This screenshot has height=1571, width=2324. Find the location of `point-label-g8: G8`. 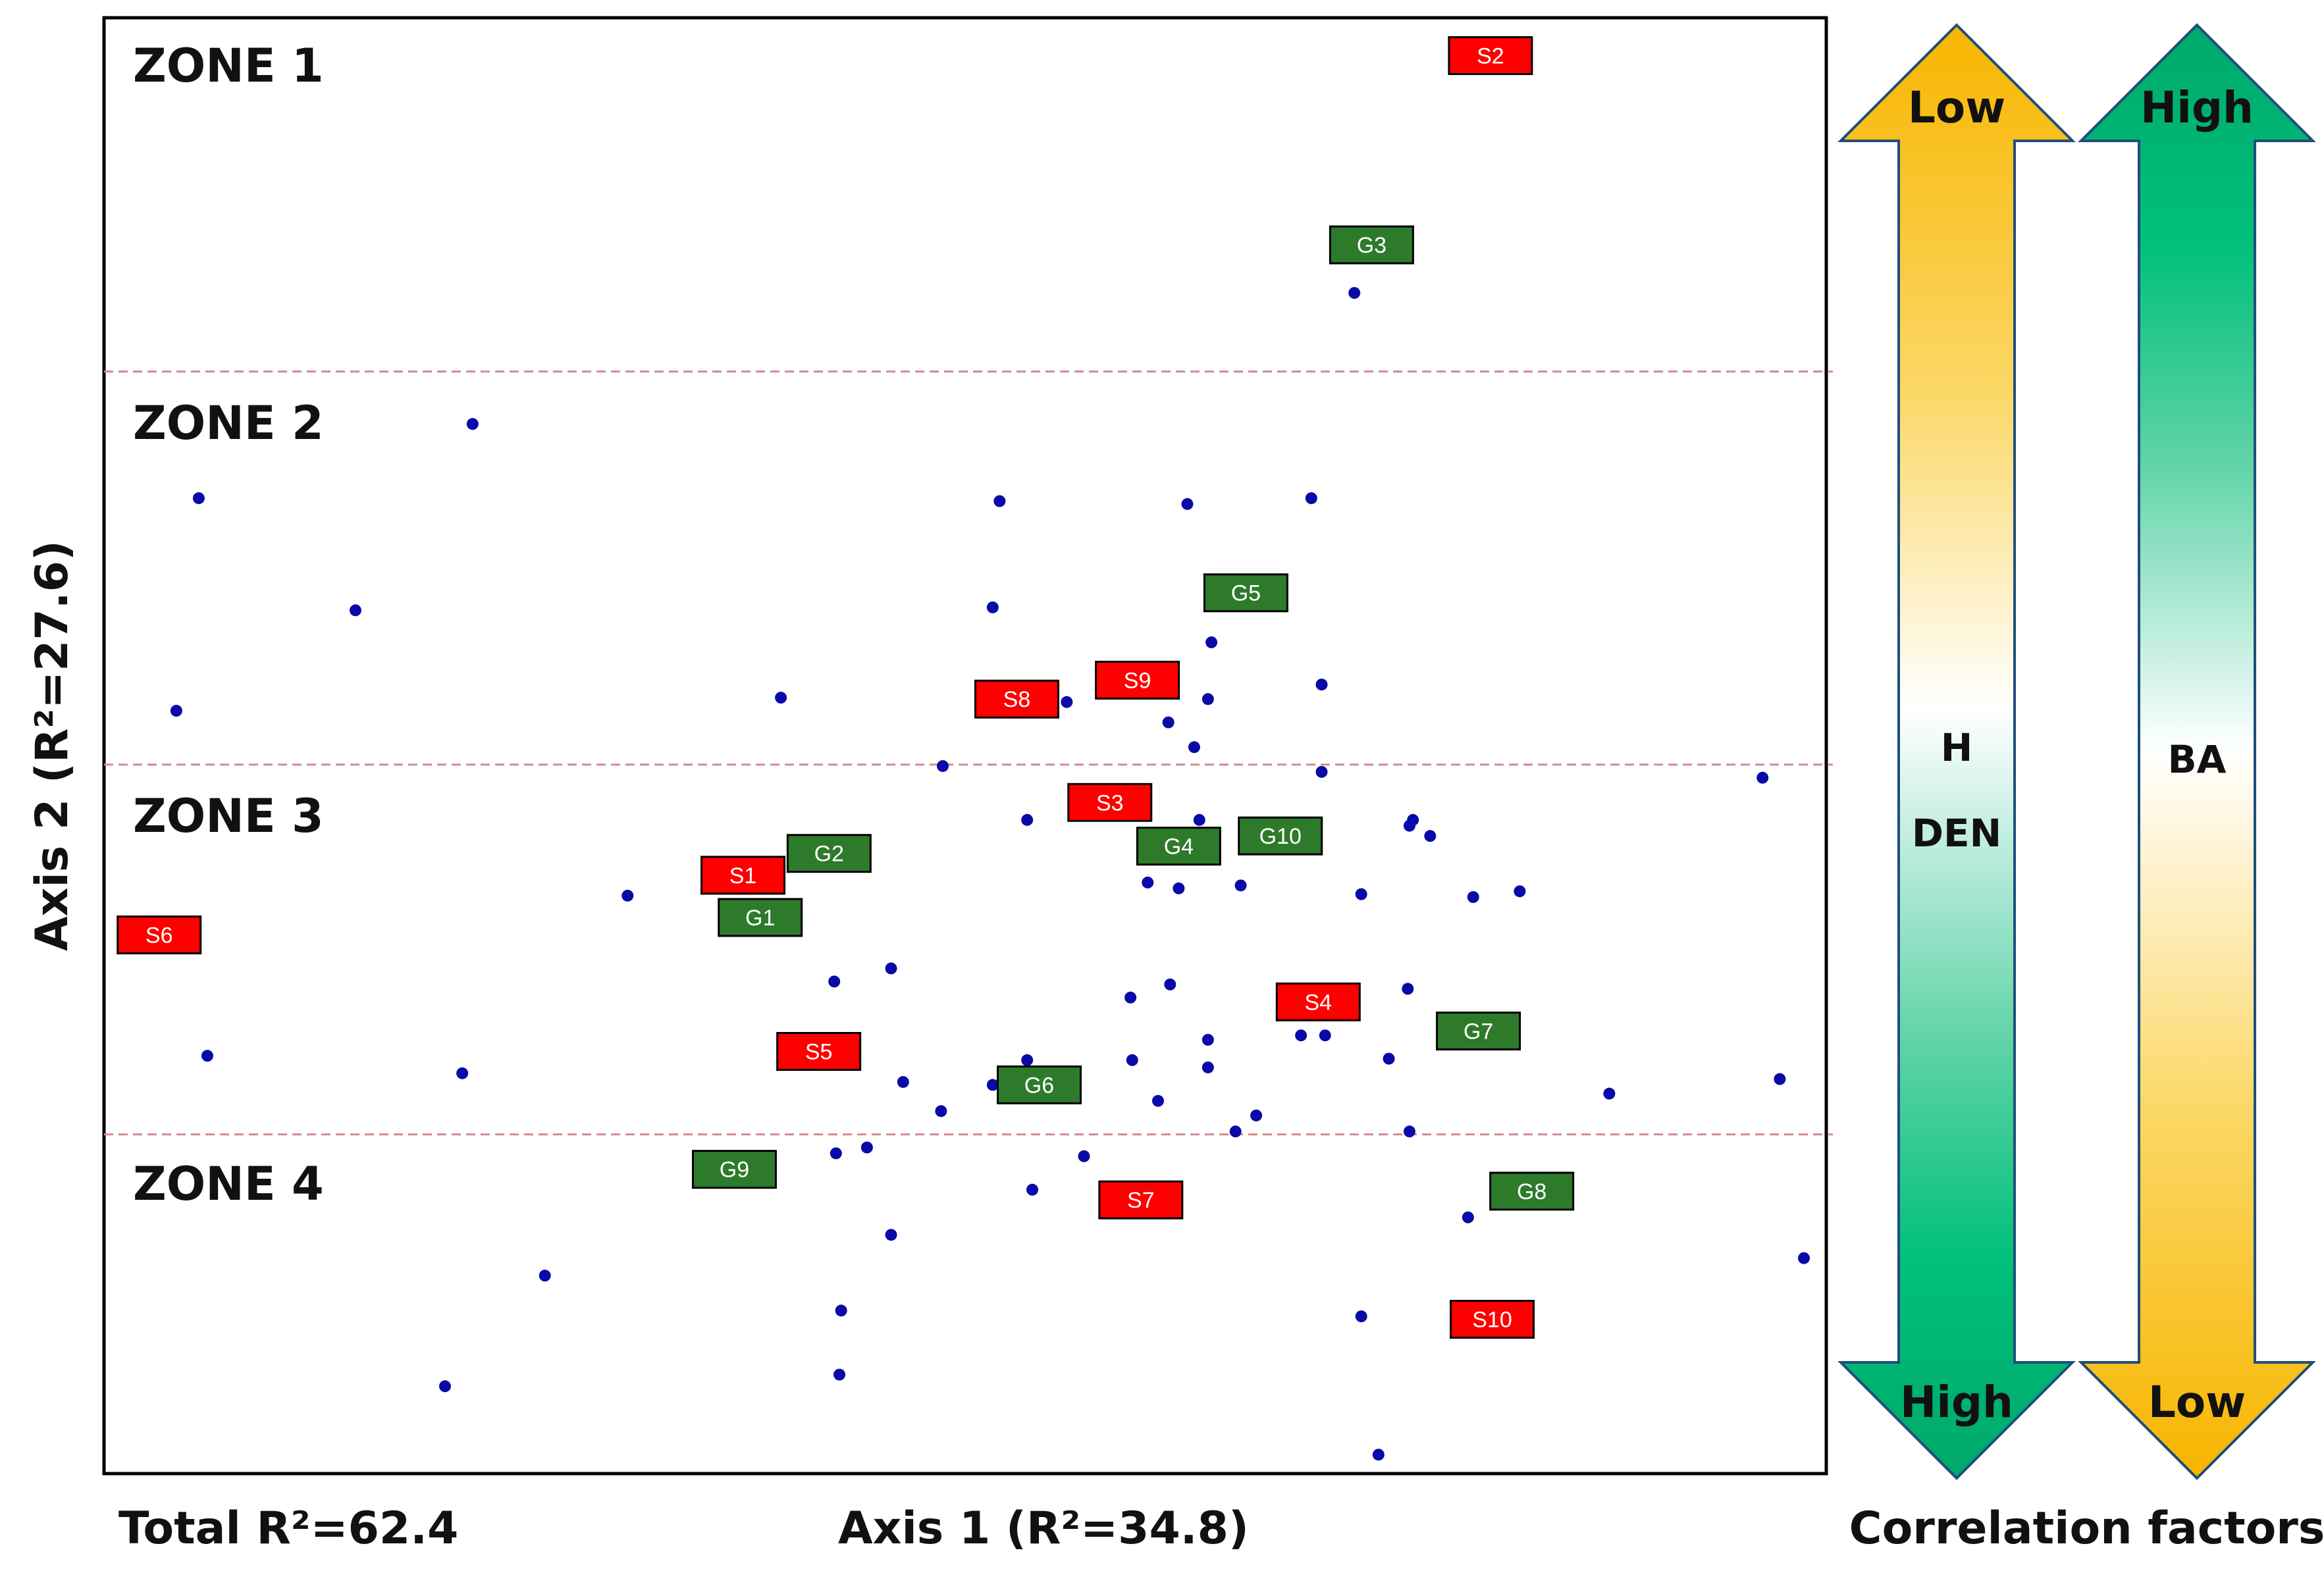

point-label-g8: G8 is located at coordinates (1532, 1191).